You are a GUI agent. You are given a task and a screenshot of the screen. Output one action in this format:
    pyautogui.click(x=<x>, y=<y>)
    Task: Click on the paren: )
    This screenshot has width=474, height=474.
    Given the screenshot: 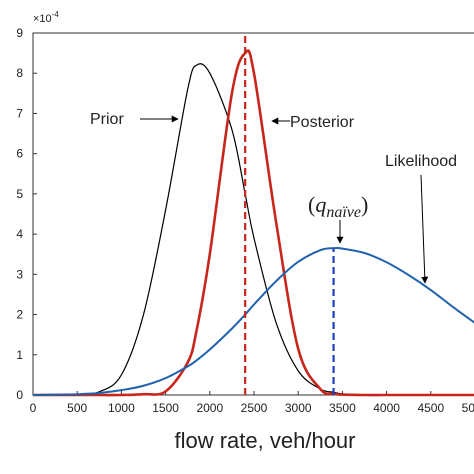 What is the action you would take?
    pyautogui.click(x=364, y=204)
    